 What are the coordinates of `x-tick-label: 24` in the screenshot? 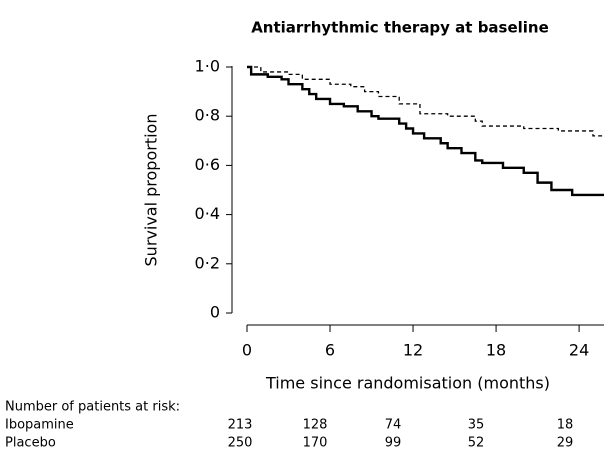 It's located at (579, 350).